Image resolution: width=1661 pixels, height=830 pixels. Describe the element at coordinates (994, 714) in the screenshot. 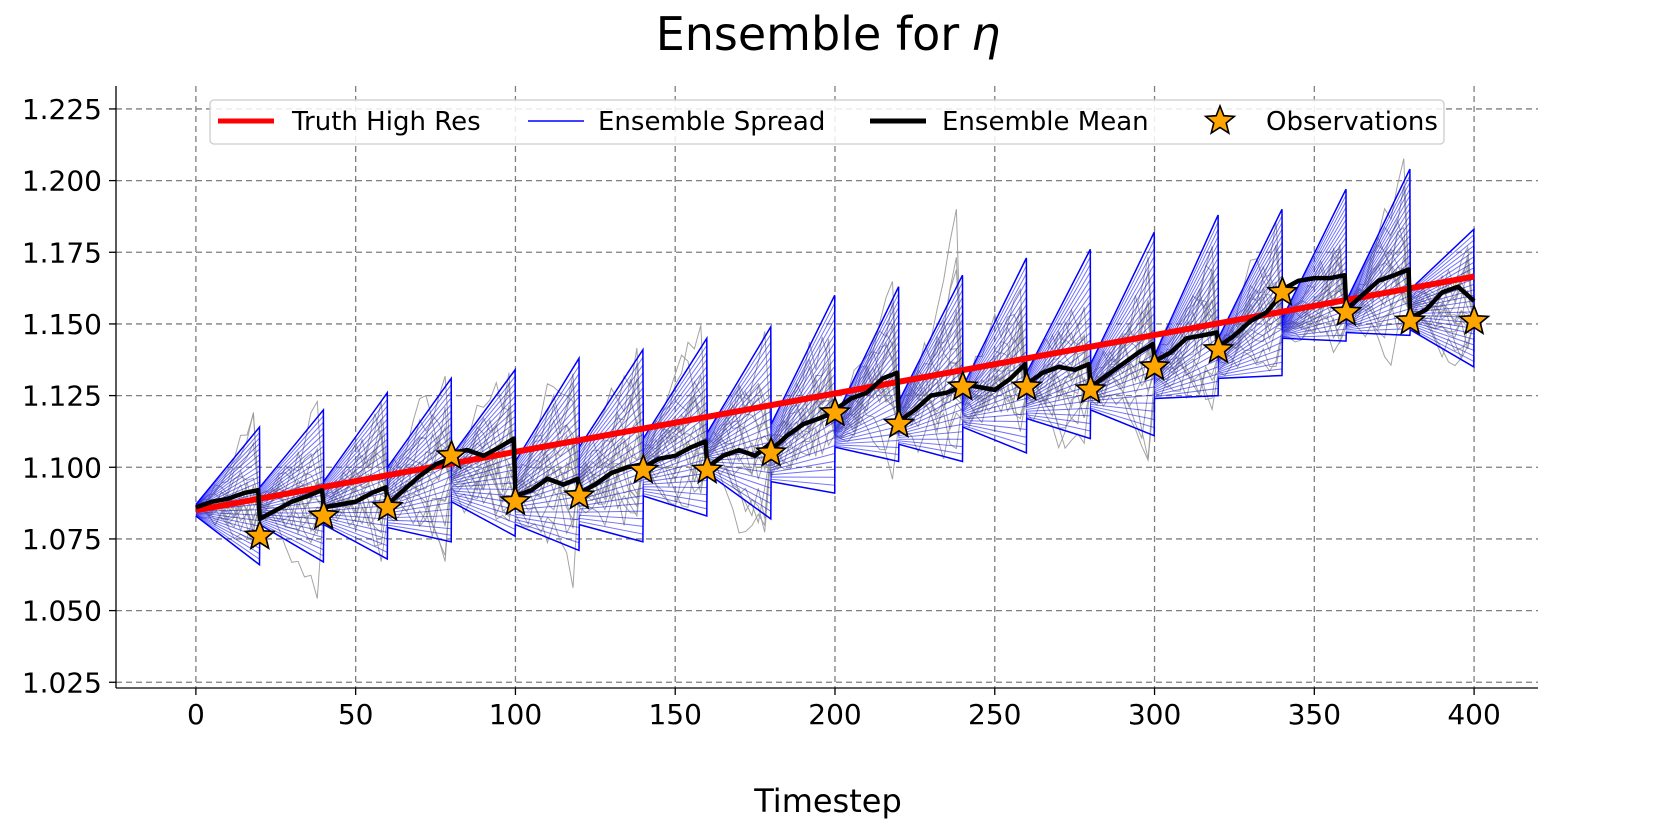

I see `x-tick-label: 250` at that location.